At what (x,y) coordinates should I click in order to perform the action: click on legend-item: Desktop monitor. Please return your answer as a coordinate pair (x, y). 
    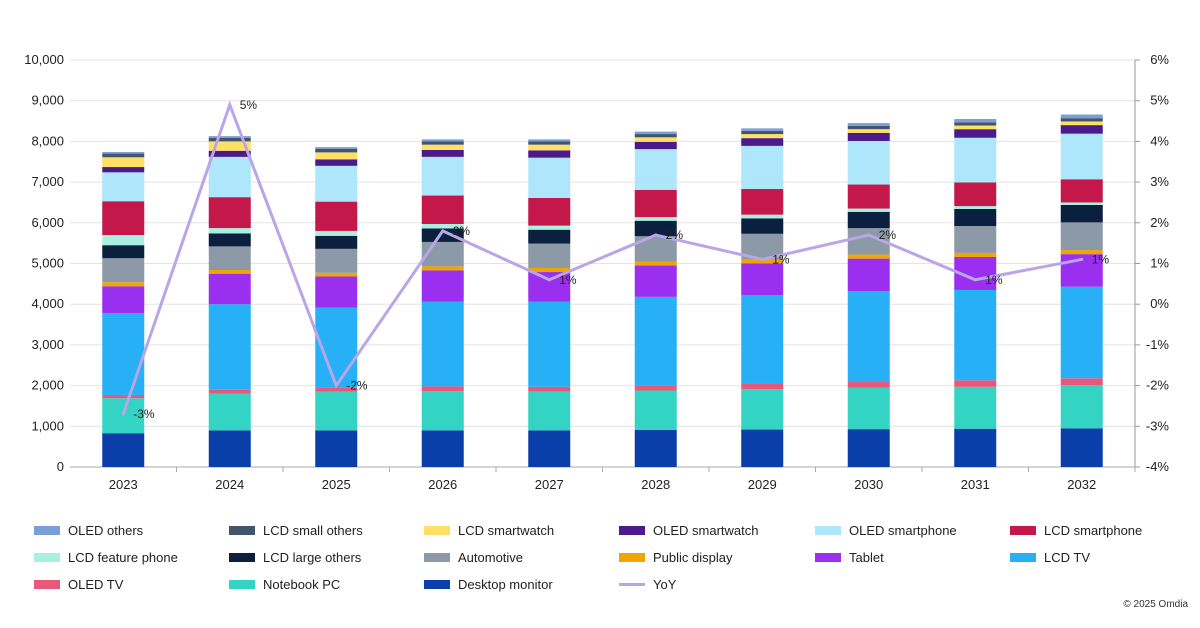
    Looking at the image, I should click on (488, 584).